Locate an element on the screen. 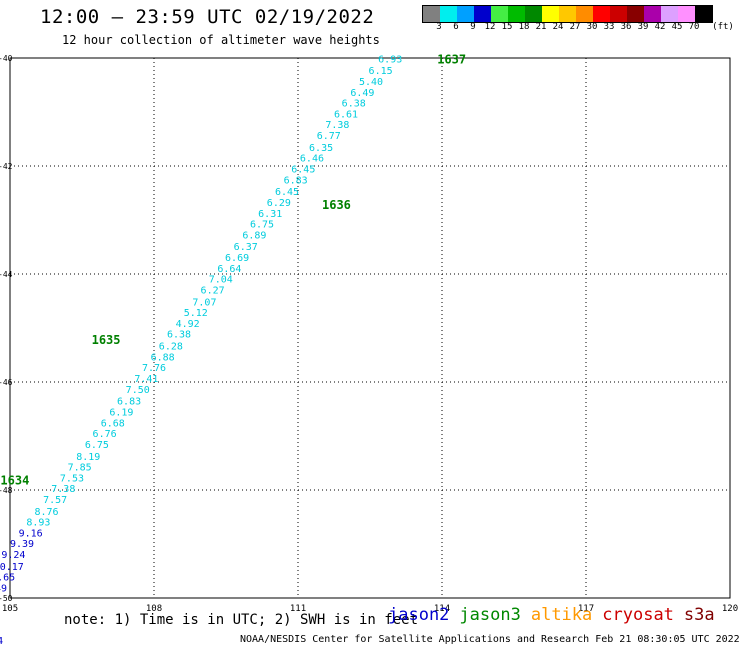 This screenshot has width=740, height=650. x-tick-label: 120 is located at coordinates (730, 609).